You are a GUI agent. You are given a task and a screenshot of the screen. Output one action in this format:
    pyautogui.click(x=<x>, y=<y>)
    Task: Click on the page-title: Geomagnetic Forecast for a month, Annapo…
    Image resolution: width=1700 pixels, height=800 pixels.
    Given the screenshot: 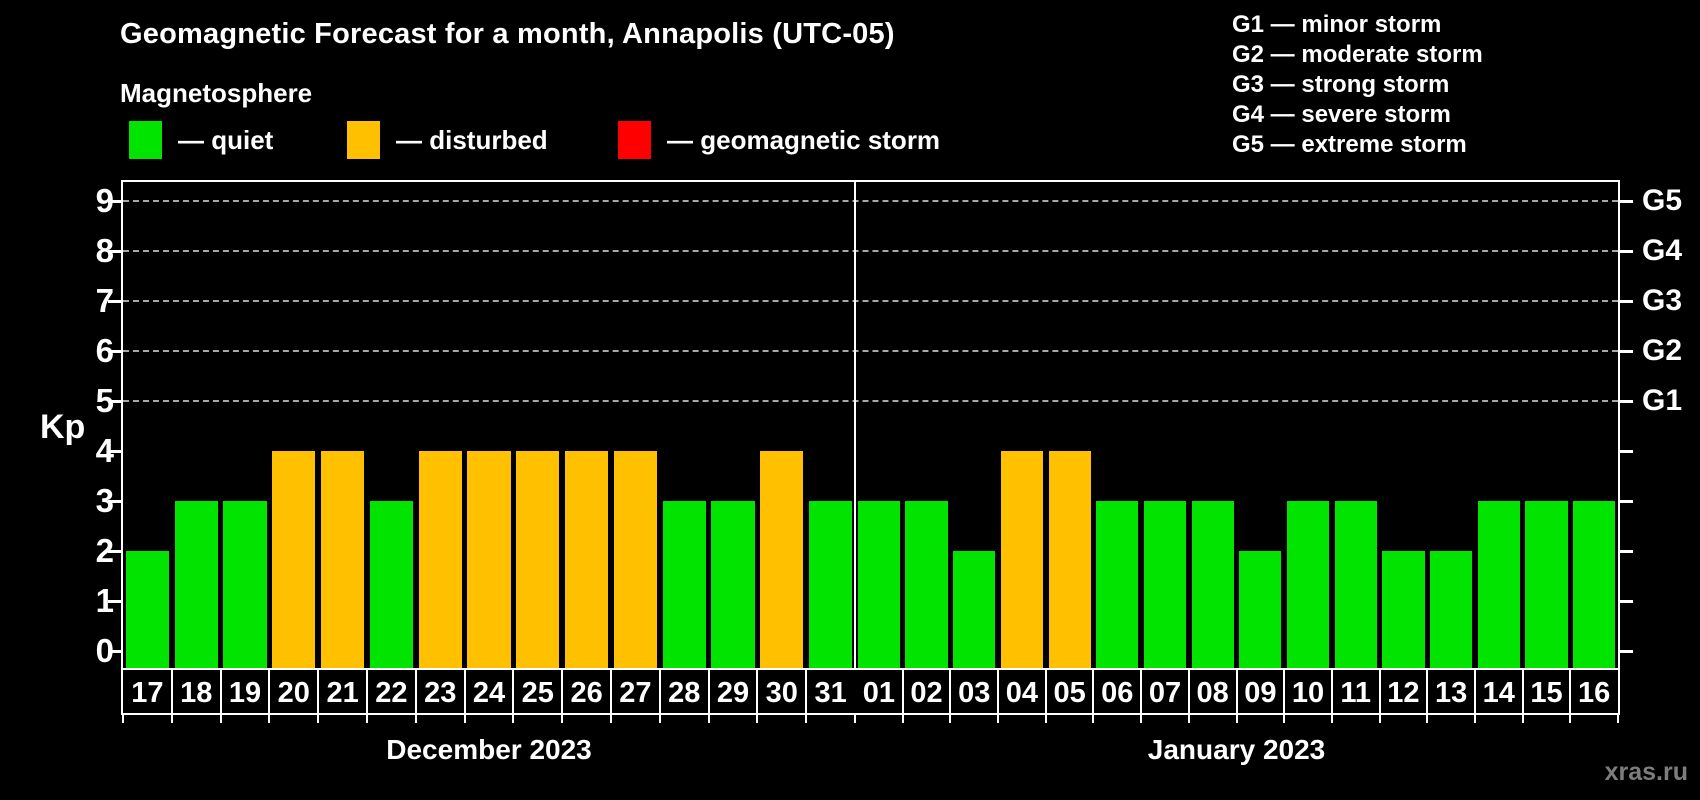 What is the action you would take?
    pyautogui.click(x=507, y=34)
    